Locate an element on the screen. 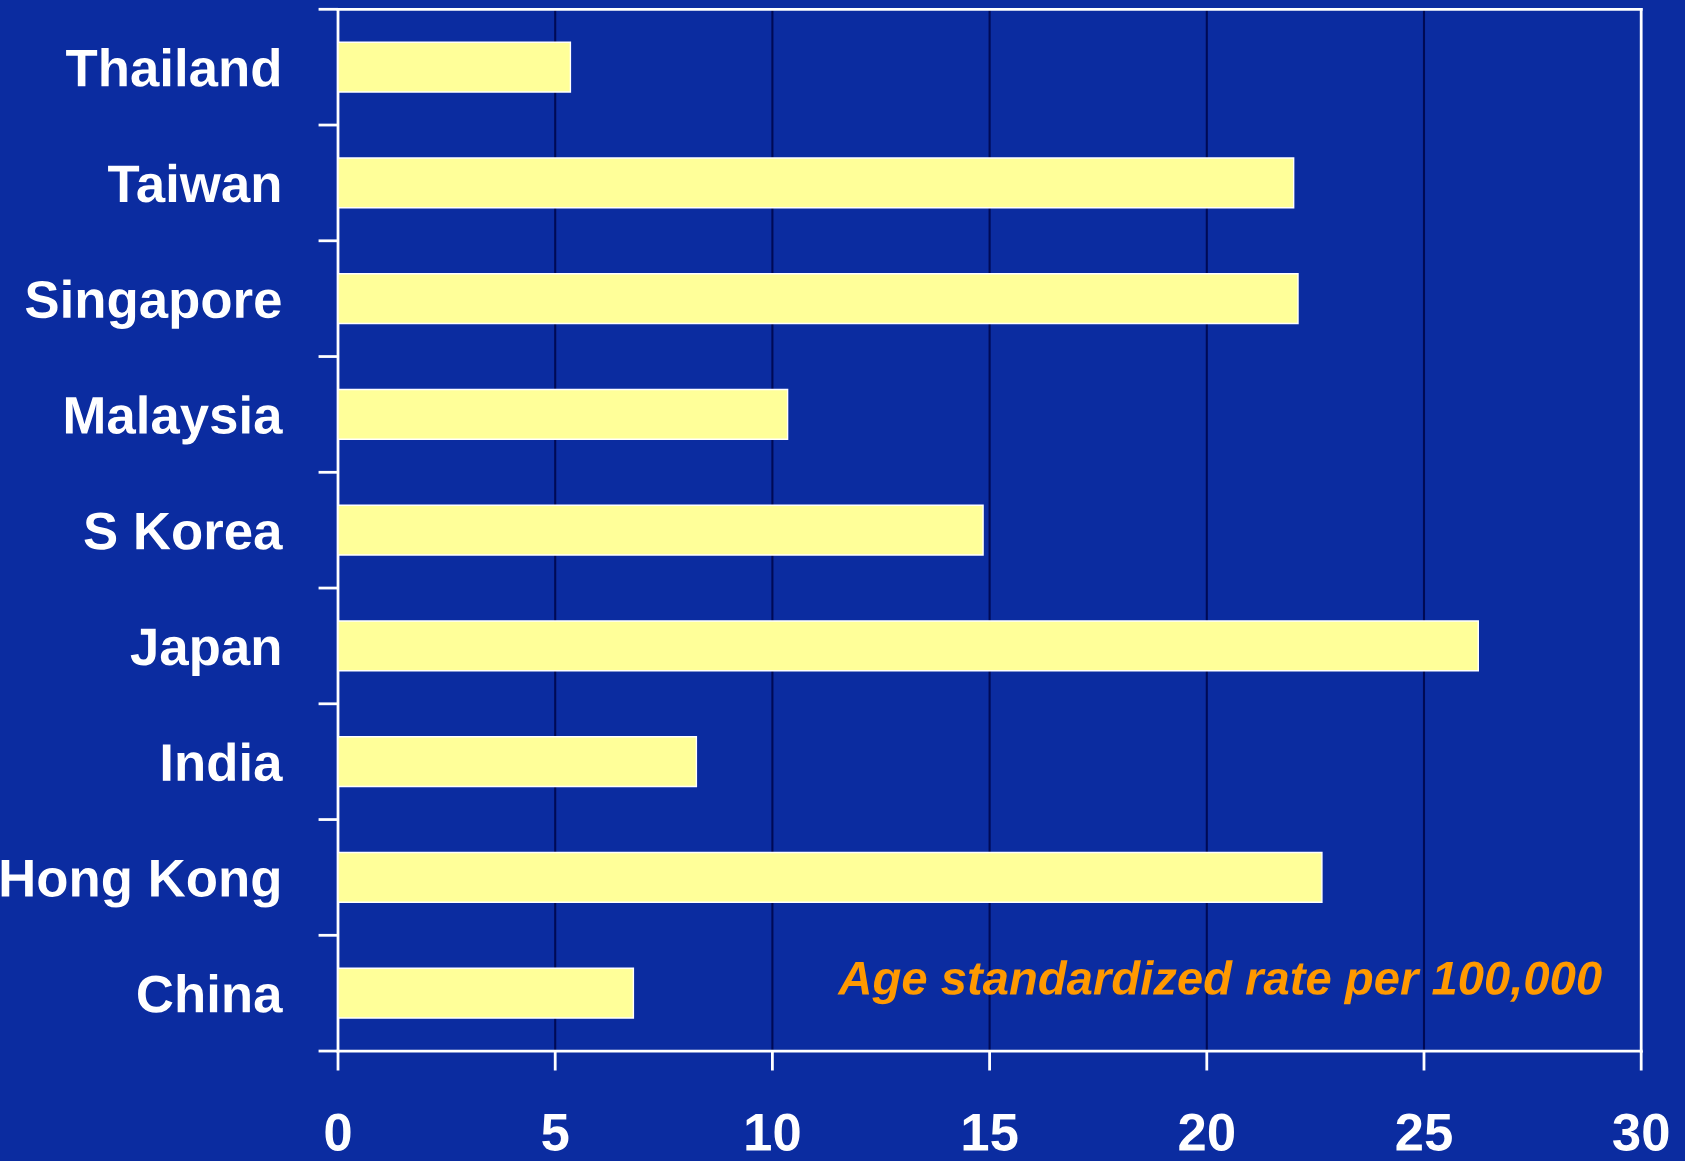 The width and height of the screenshot is (1685, 1161). x-tick-label: 0 is located at coordinates (338, 1132).